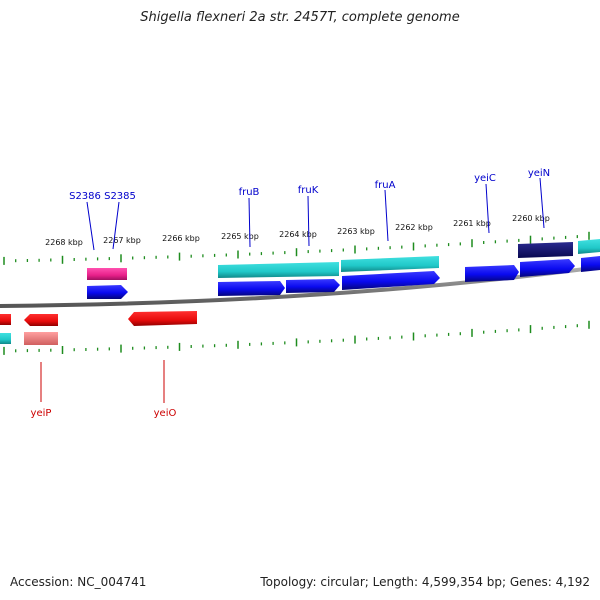 The width and height of the screenshot is (600, 600). Describe the element at coordinates (296, 248) in the screenshot. I see `scale-ticks-upper` at that location.